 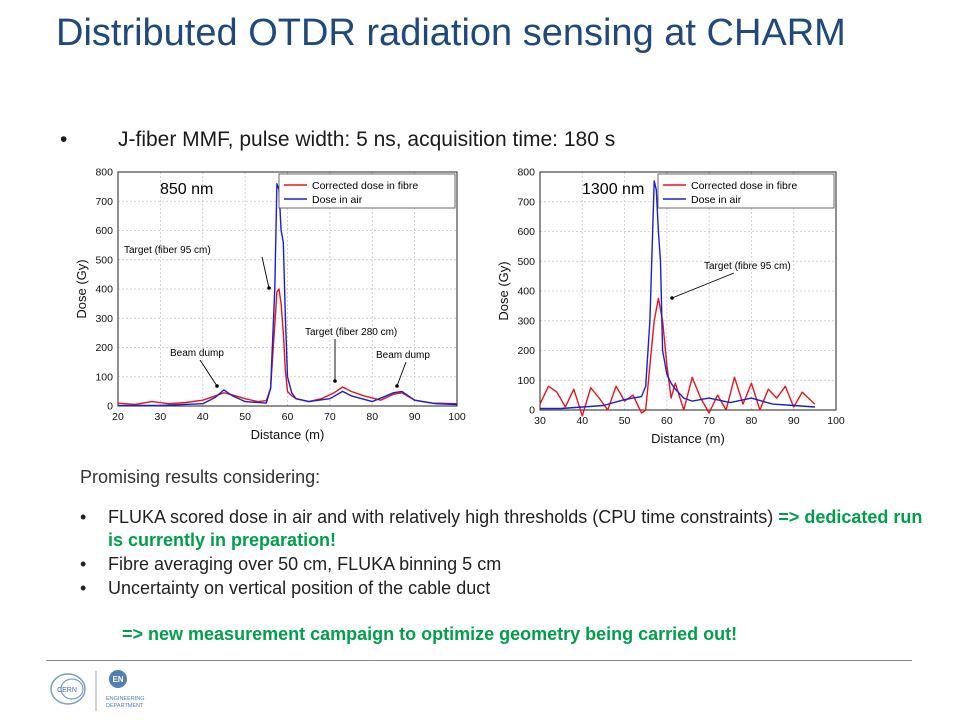 I want to click on en-logo: EN ENGINEERING DEPARTMENT, so click(x=125, y=689).